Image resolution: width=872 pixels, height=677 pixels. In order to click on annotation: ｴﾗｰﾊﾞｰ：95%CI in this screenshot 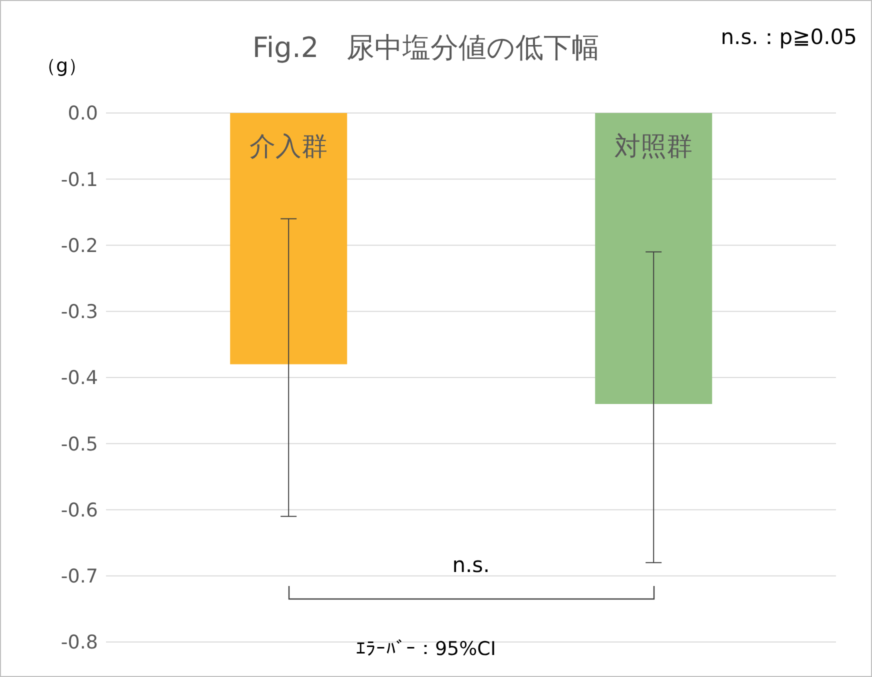, I will do `click(426, 649)`.